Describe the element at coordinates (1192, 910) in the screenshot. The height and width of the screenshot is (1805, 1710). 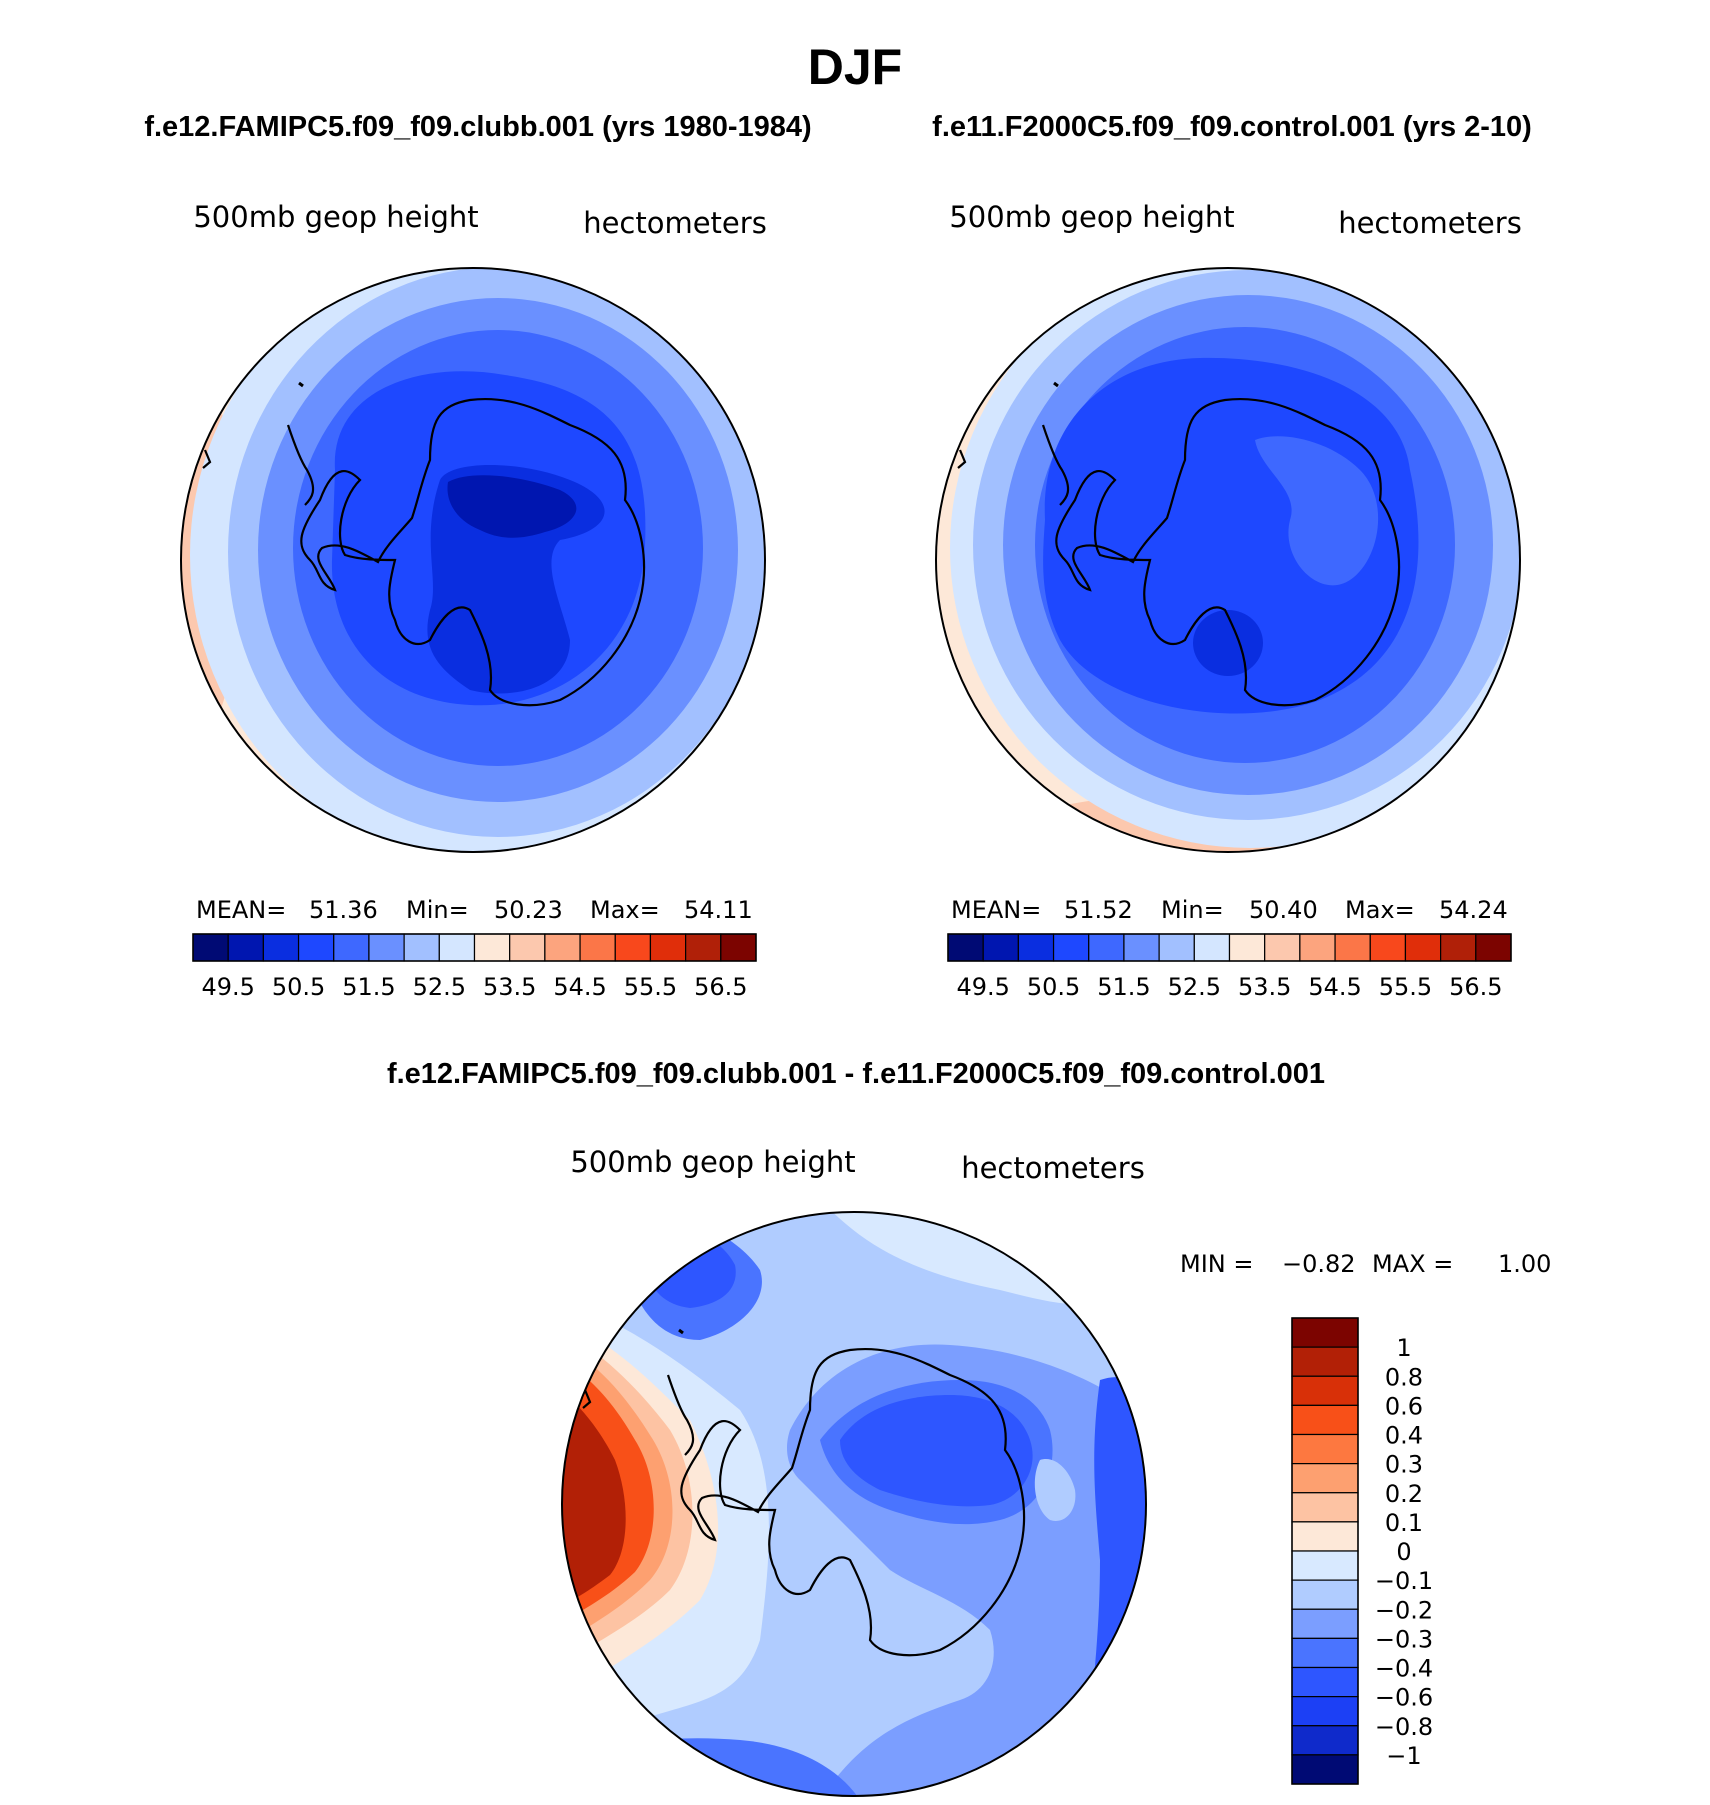
I see `right-min-label: Min=` at that location.